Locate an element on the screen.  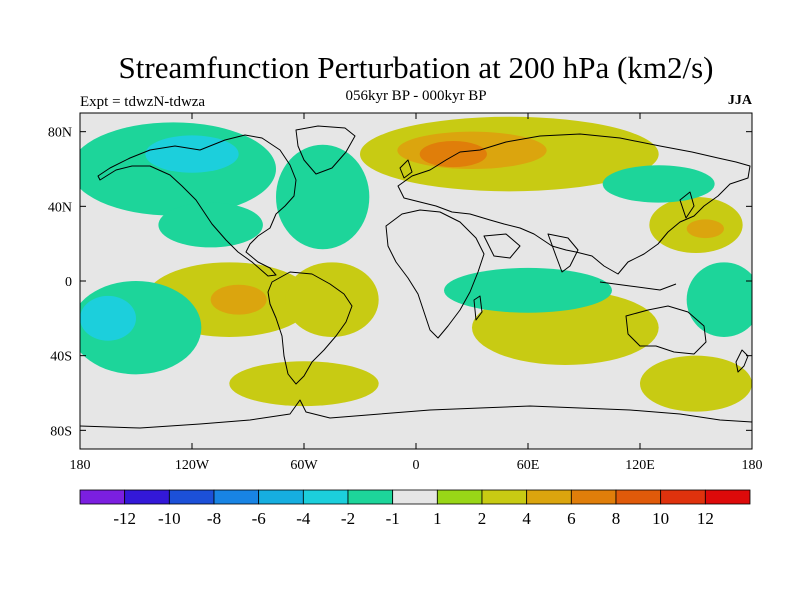
field-region-south-america-positive is located at coordinates (332, 299).